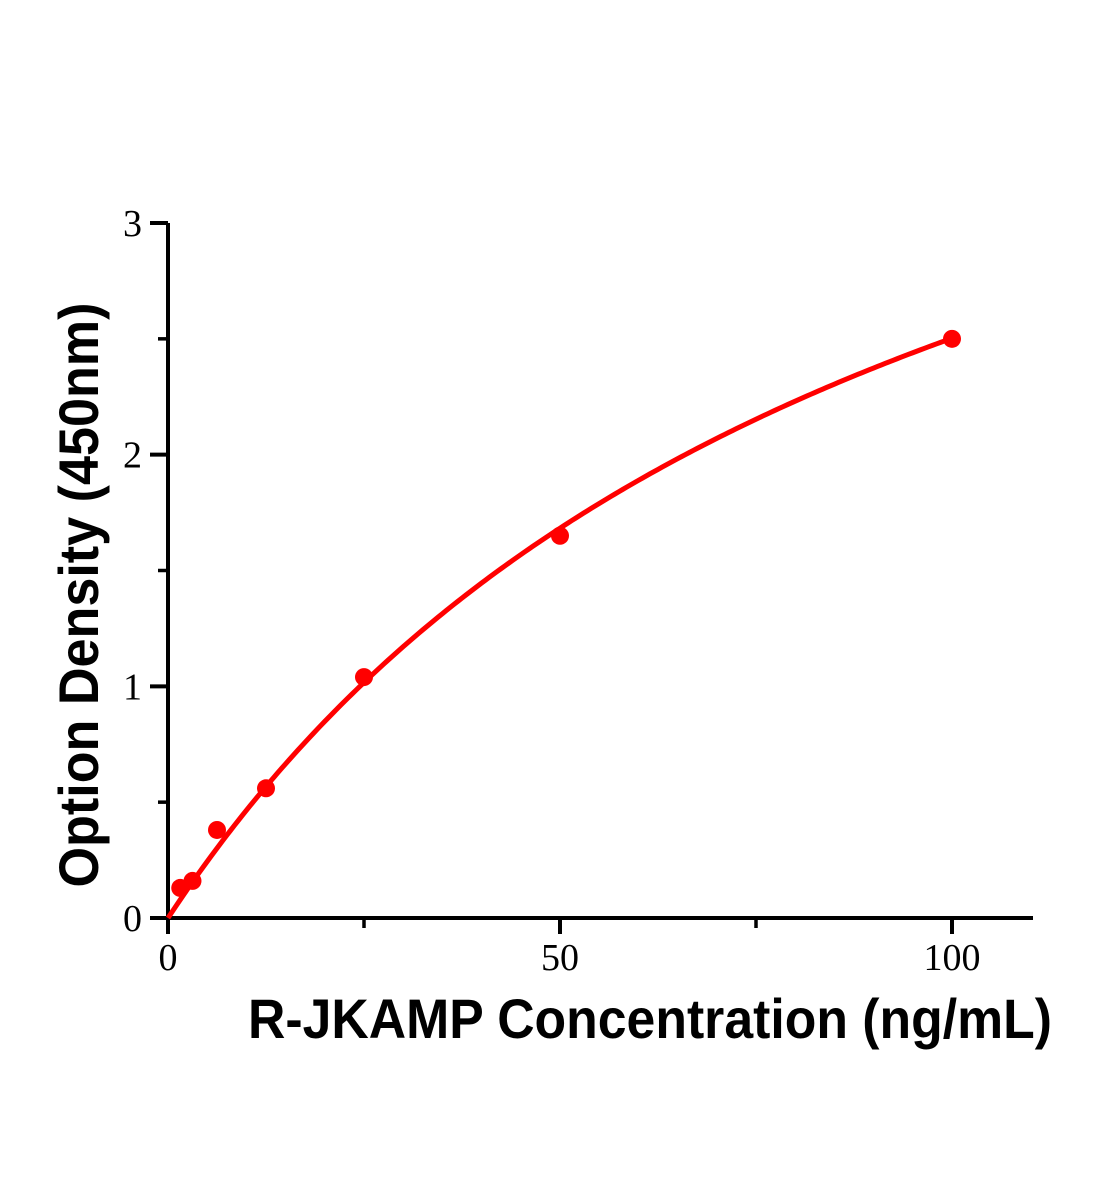 The image size is (1104, 1200). I want to click on y-tick-label: 0, so click(132, 919).